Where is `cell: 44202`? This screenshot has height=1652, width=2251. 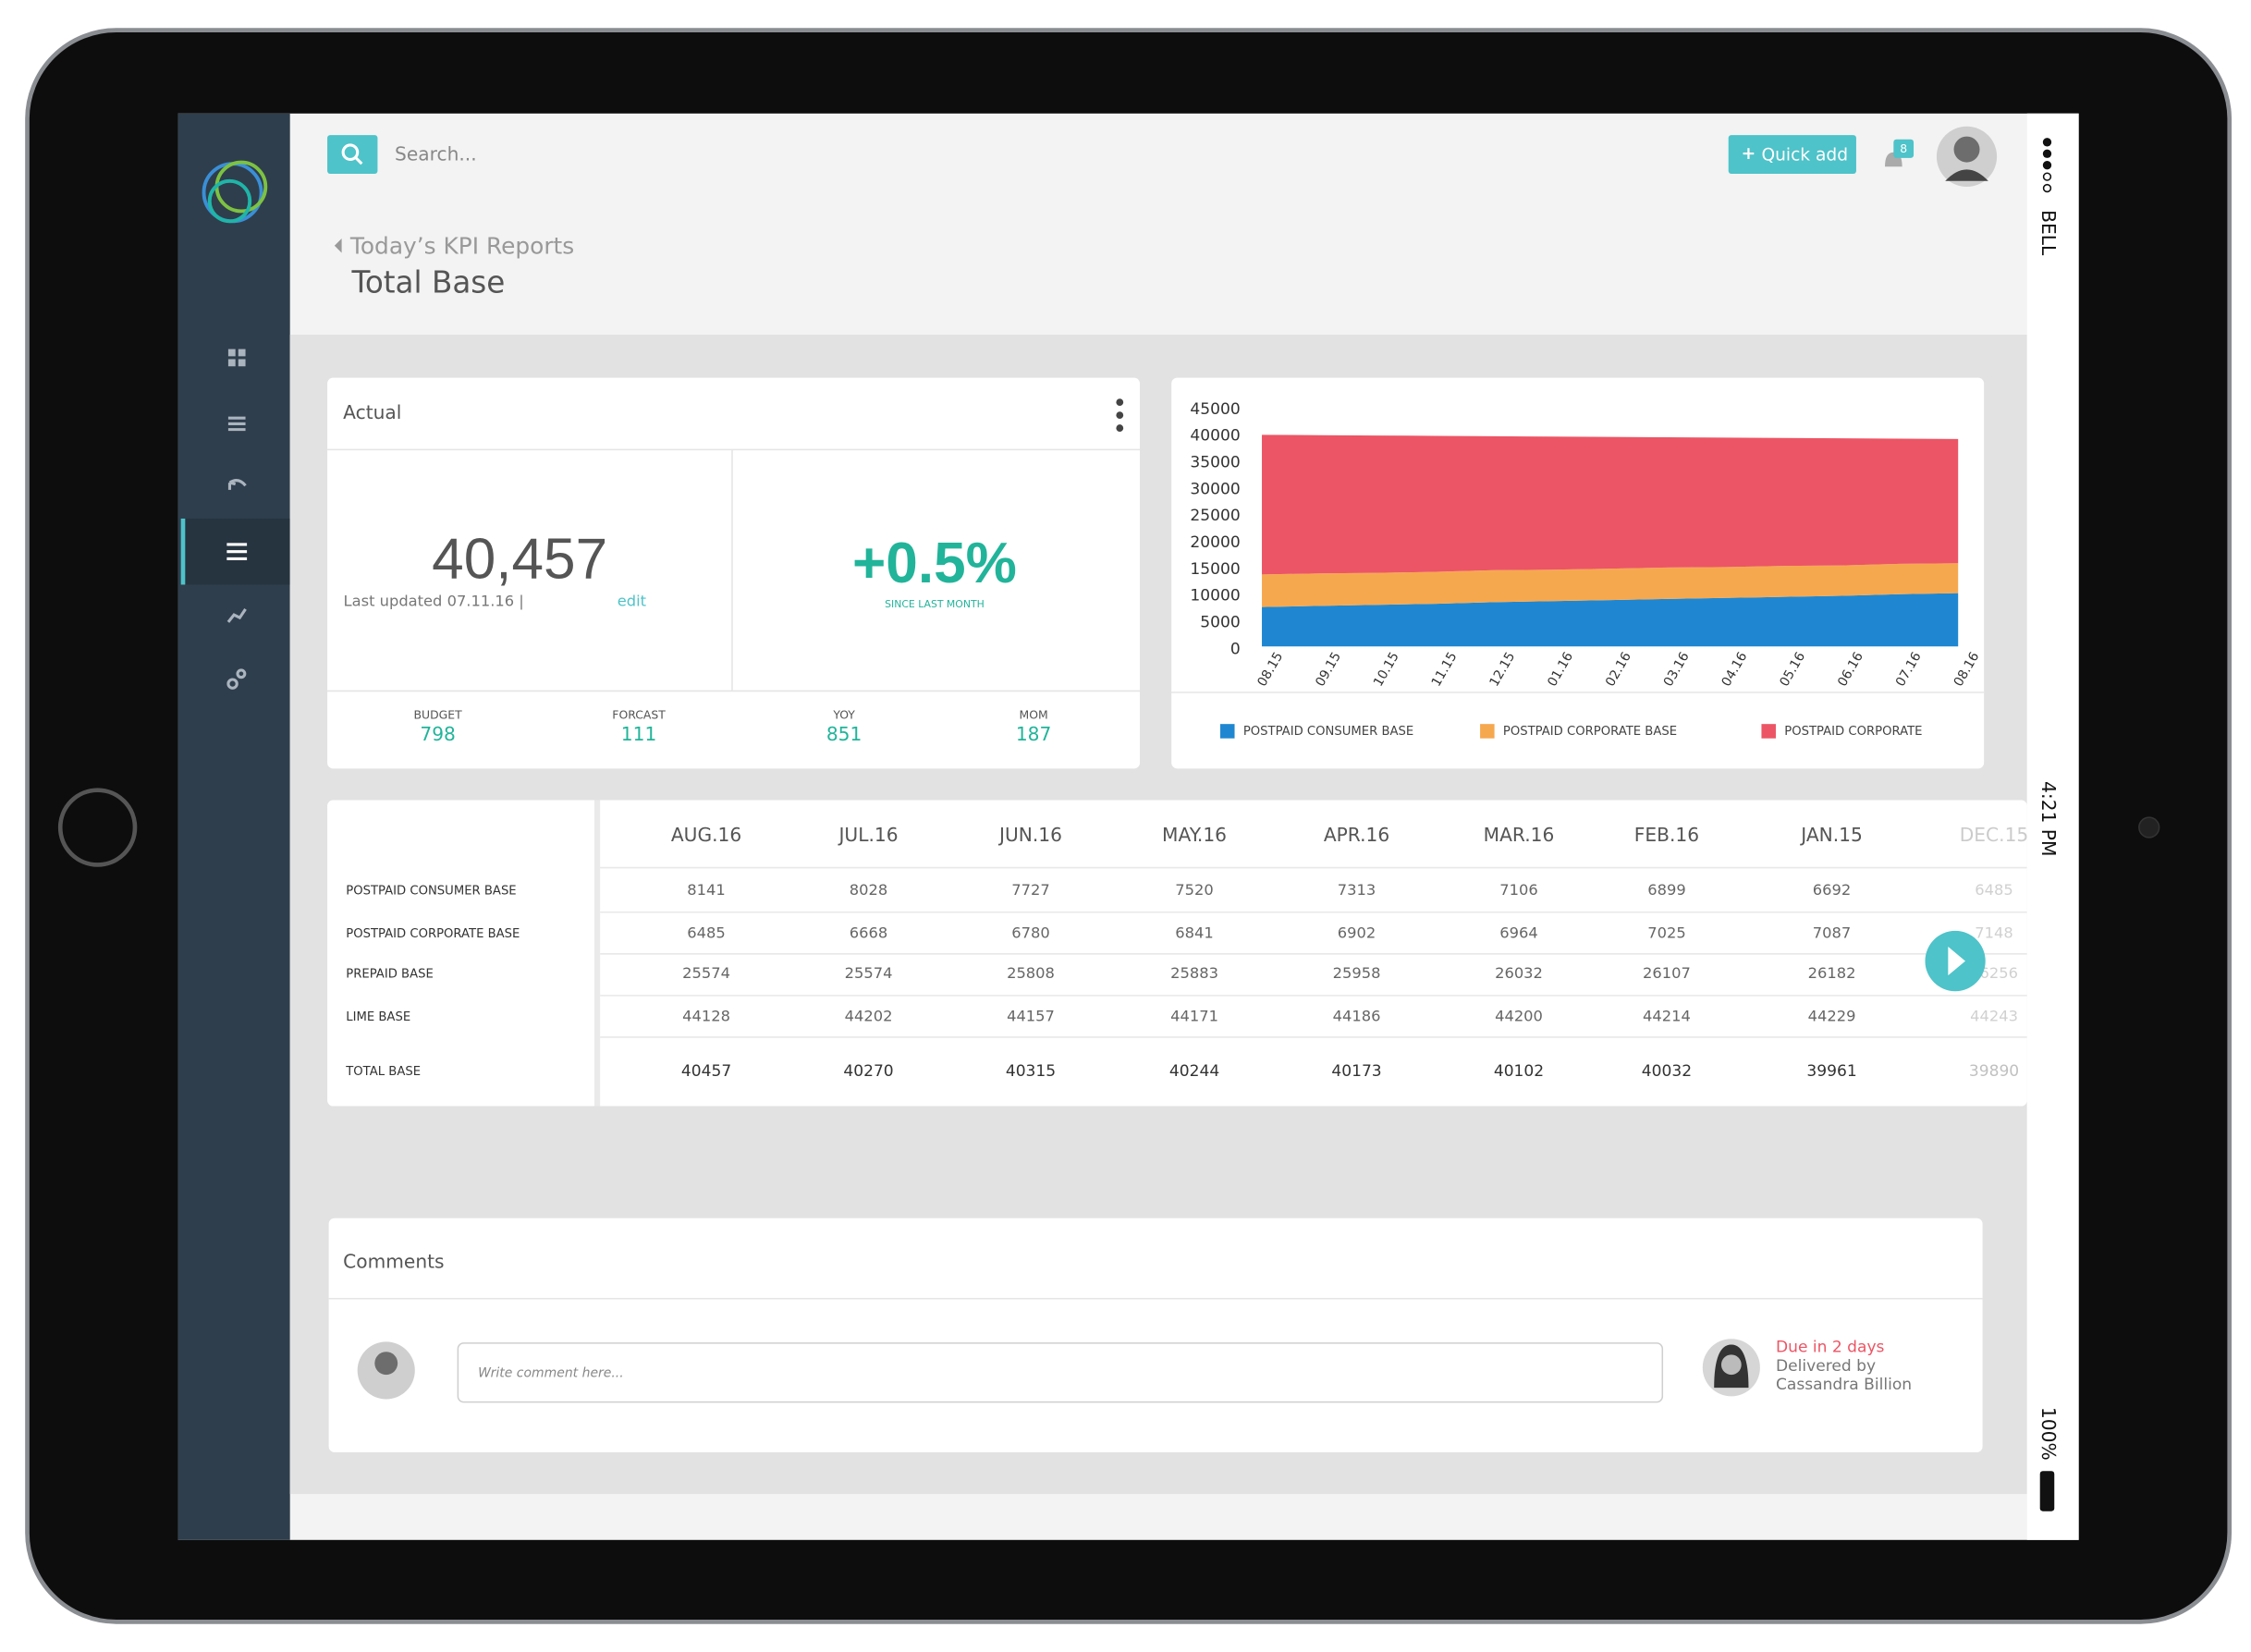 cell: 44202 is located at coordinates (869, 1016).